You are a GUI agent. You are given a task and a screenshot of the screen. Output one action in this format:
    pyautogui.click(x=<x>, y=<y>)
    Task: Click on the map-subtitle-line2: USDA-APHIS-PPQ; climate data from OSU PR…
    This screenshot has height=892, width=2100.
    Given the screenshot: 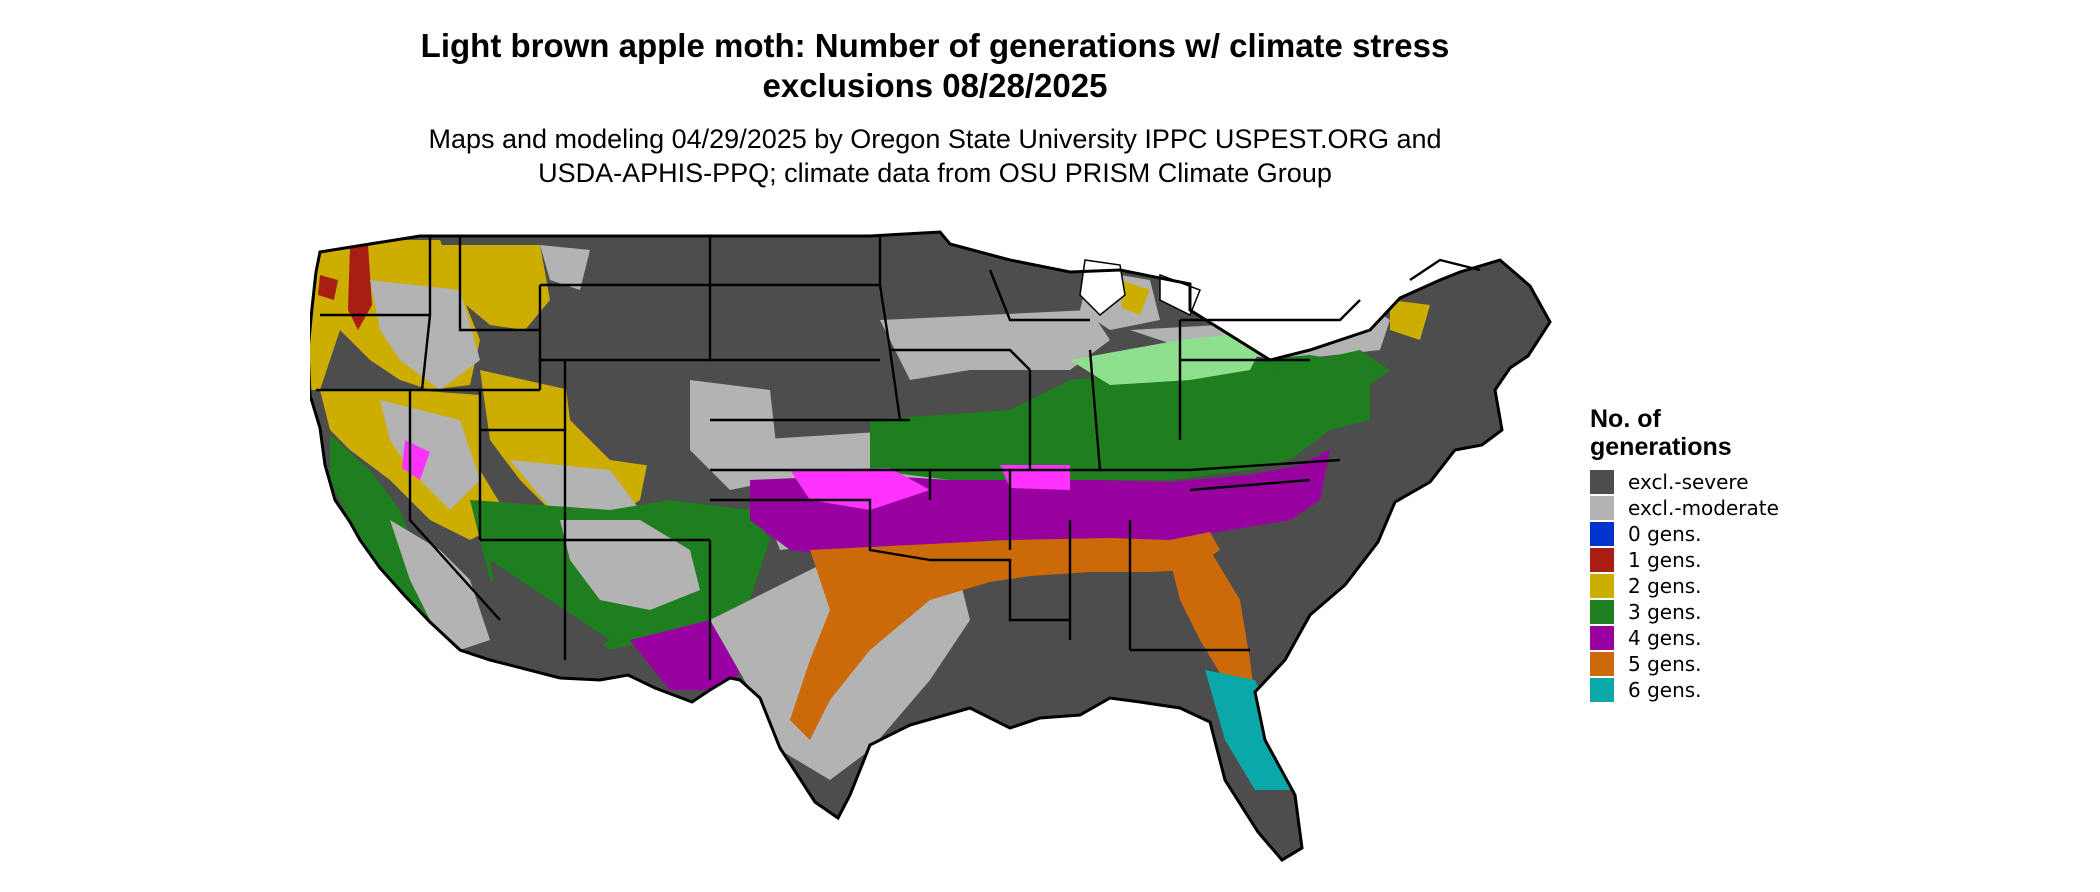 What is the action you would take?
    pyautogui.click(x=935, y=173)
    